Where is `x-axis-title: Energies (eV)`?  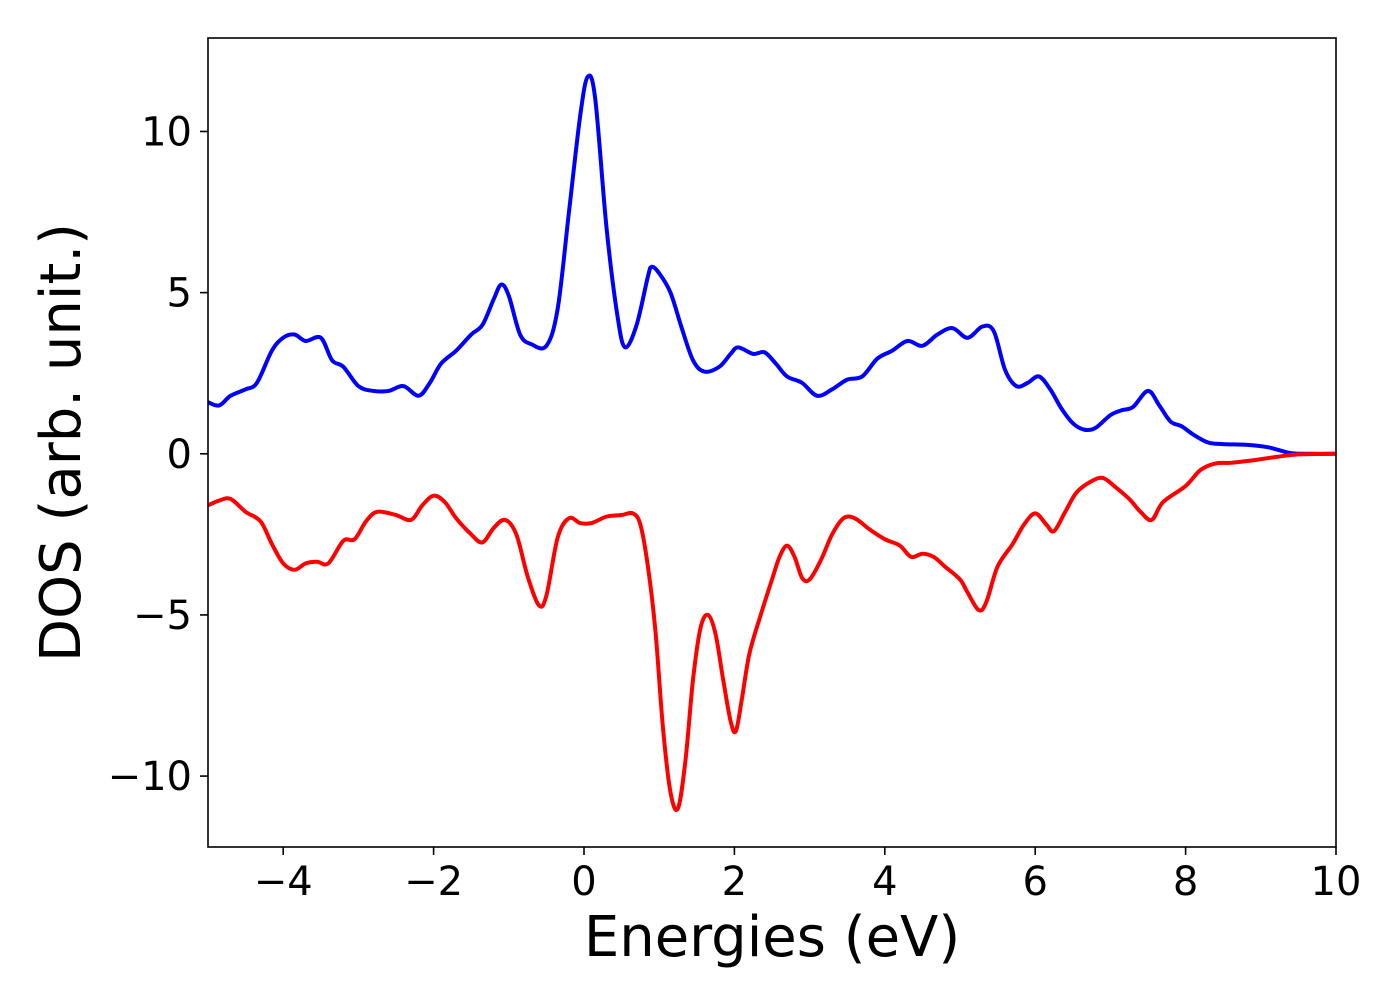 x-axis-title: Energies (eV) is located at coordinates (772, 937).